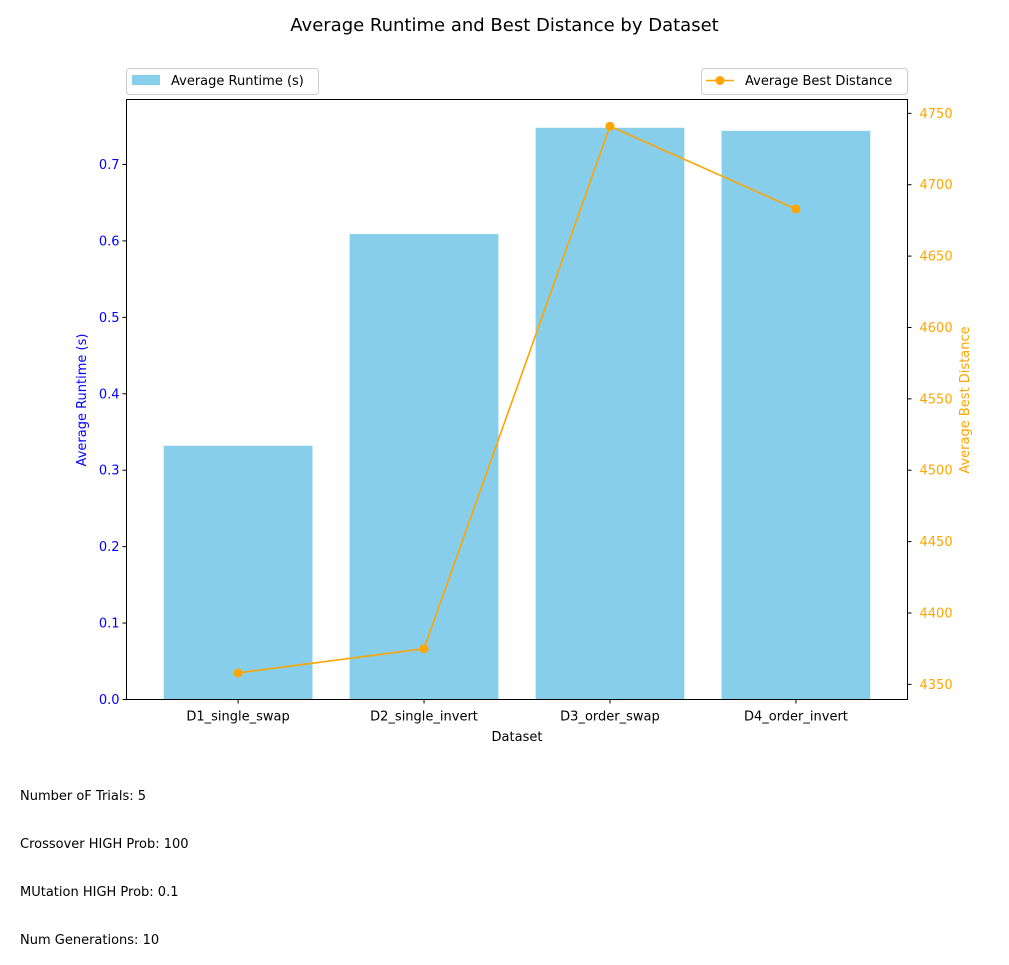 This screenshot has height=965, width=1009. What do you see at coordinates (936, 114) in the screenshot?
I see `right-tick-label: 4750` at bounding box center [936, 114].